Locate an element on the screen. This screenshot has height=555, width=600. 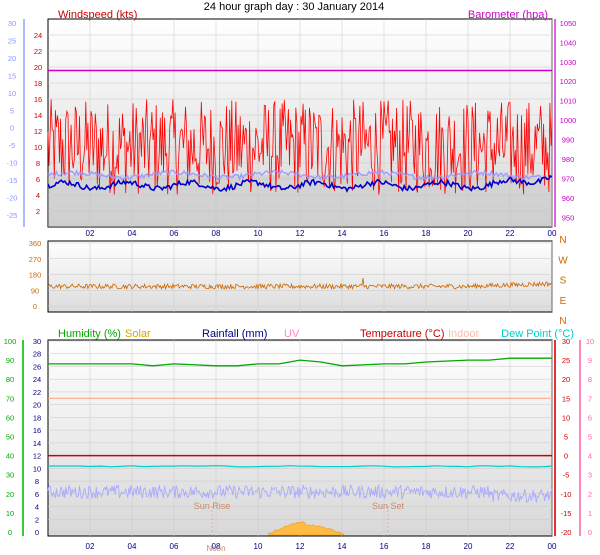
humidity-tick-label: 50 is located at coordinates (10, 437).